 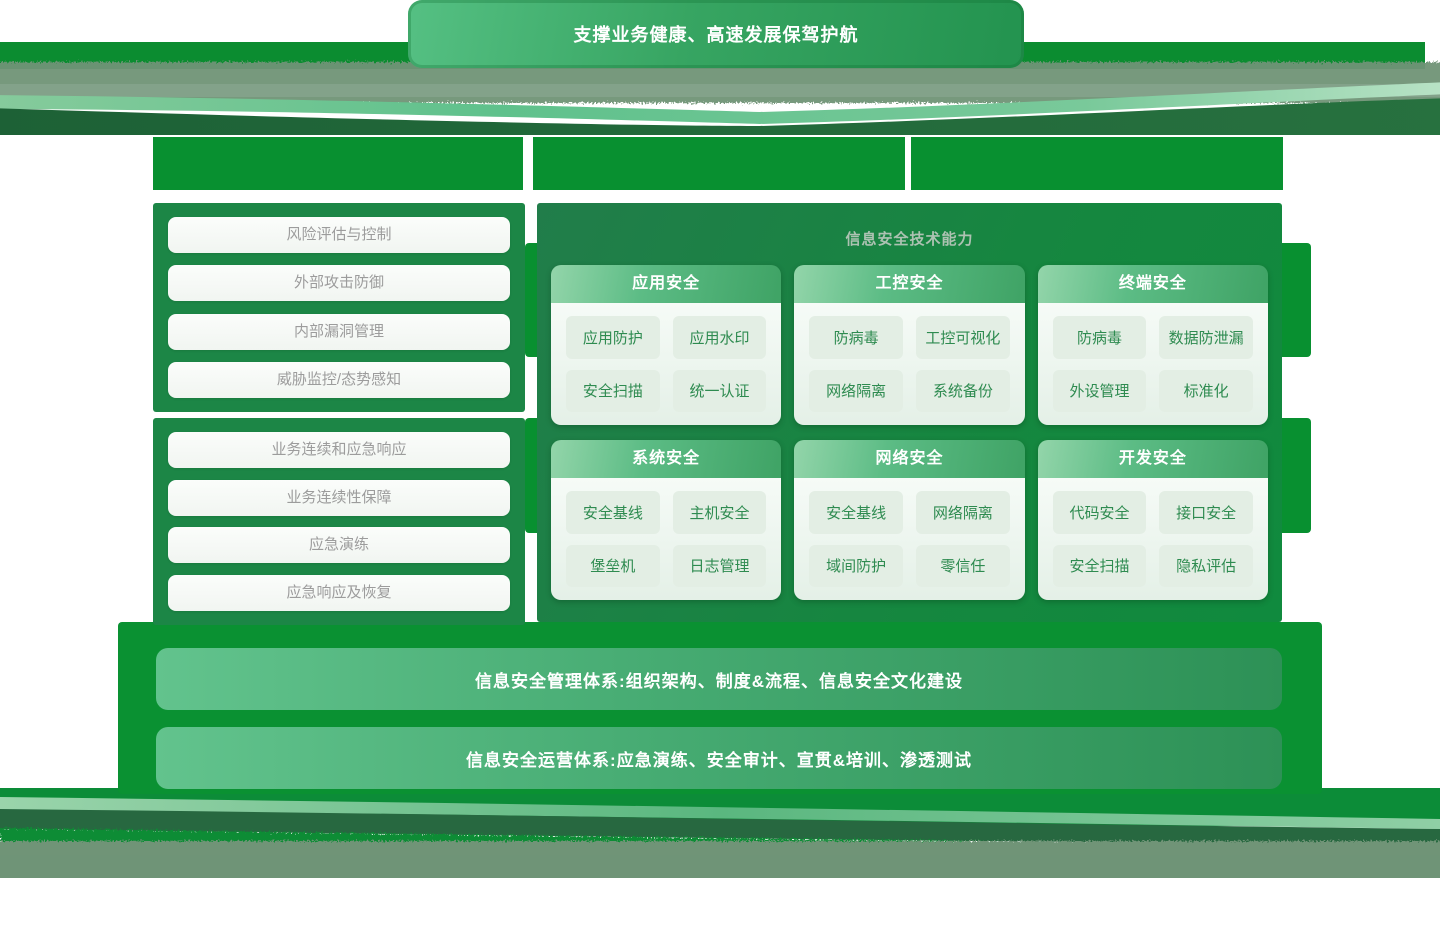 I want to click on capability-chip: 接口安全, so click(x=1206, y=512).